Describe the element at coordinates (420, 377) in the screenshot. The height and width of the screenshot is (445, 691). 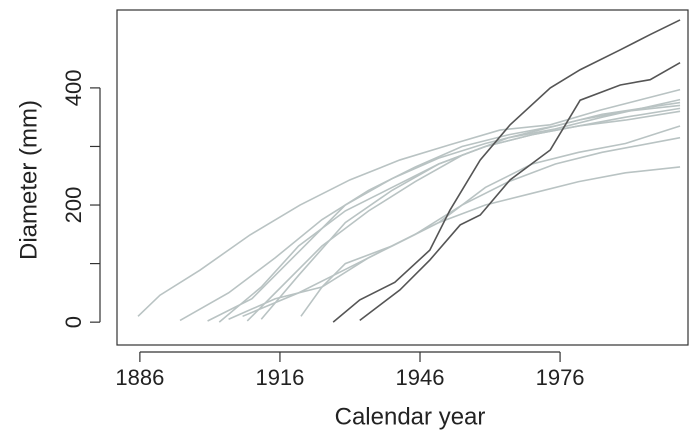
I see `x-tick-label: 1946` at that location.